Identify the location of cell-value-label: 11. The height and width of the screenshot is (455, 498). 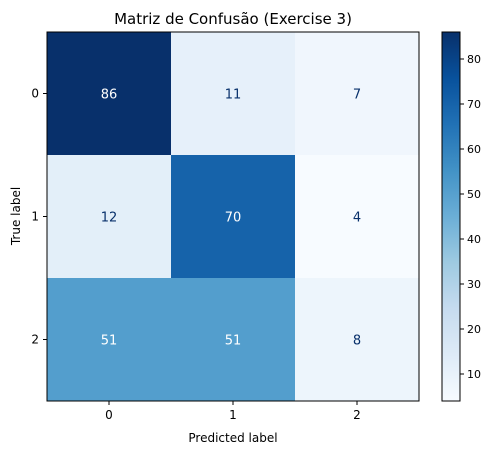
(233, 95).